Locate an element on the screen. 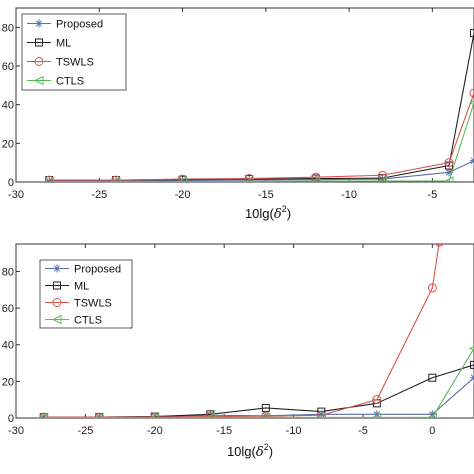 Image resolution: width=474 pixels, height=474 pixels. top-legend-marker-ctls is located at coordinates (38, 80).